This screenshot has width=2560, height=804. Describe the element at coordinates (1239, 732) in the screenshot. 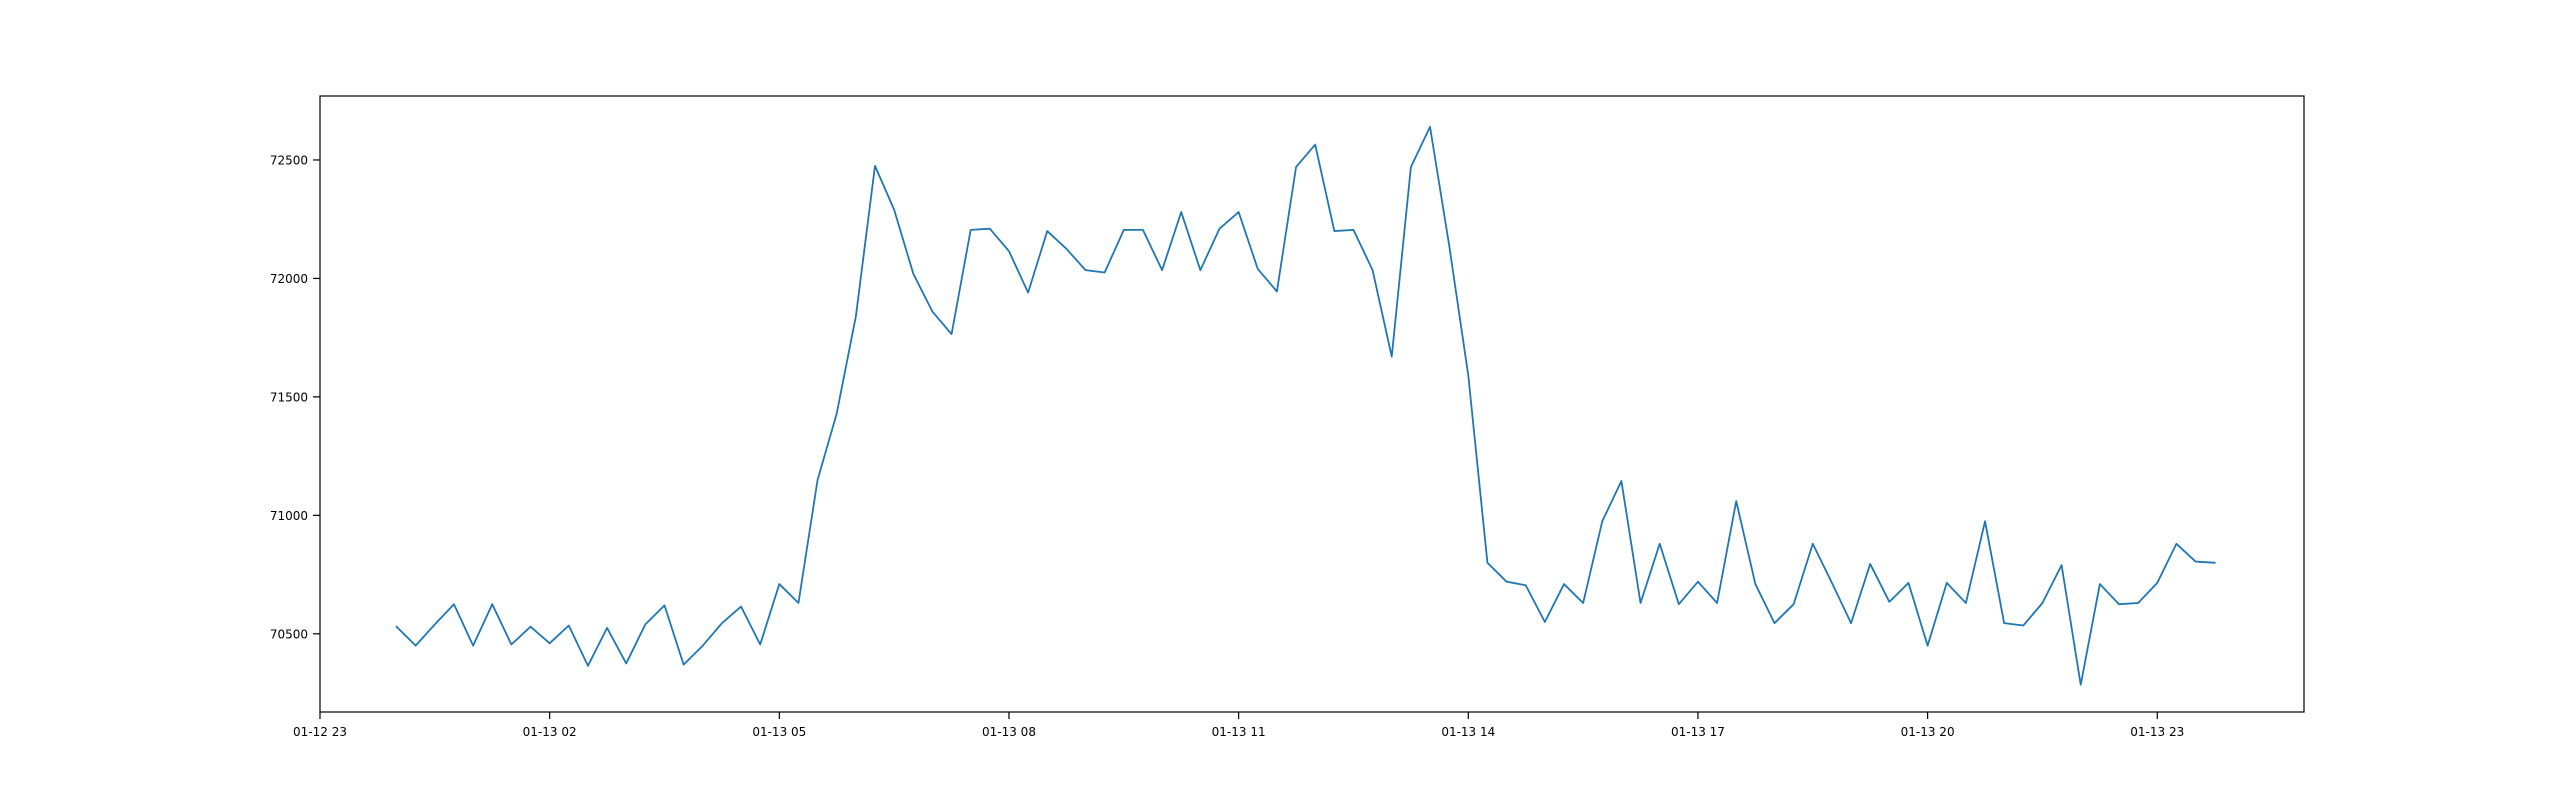

I see `x-tick-label: 01-13 11` at that location.